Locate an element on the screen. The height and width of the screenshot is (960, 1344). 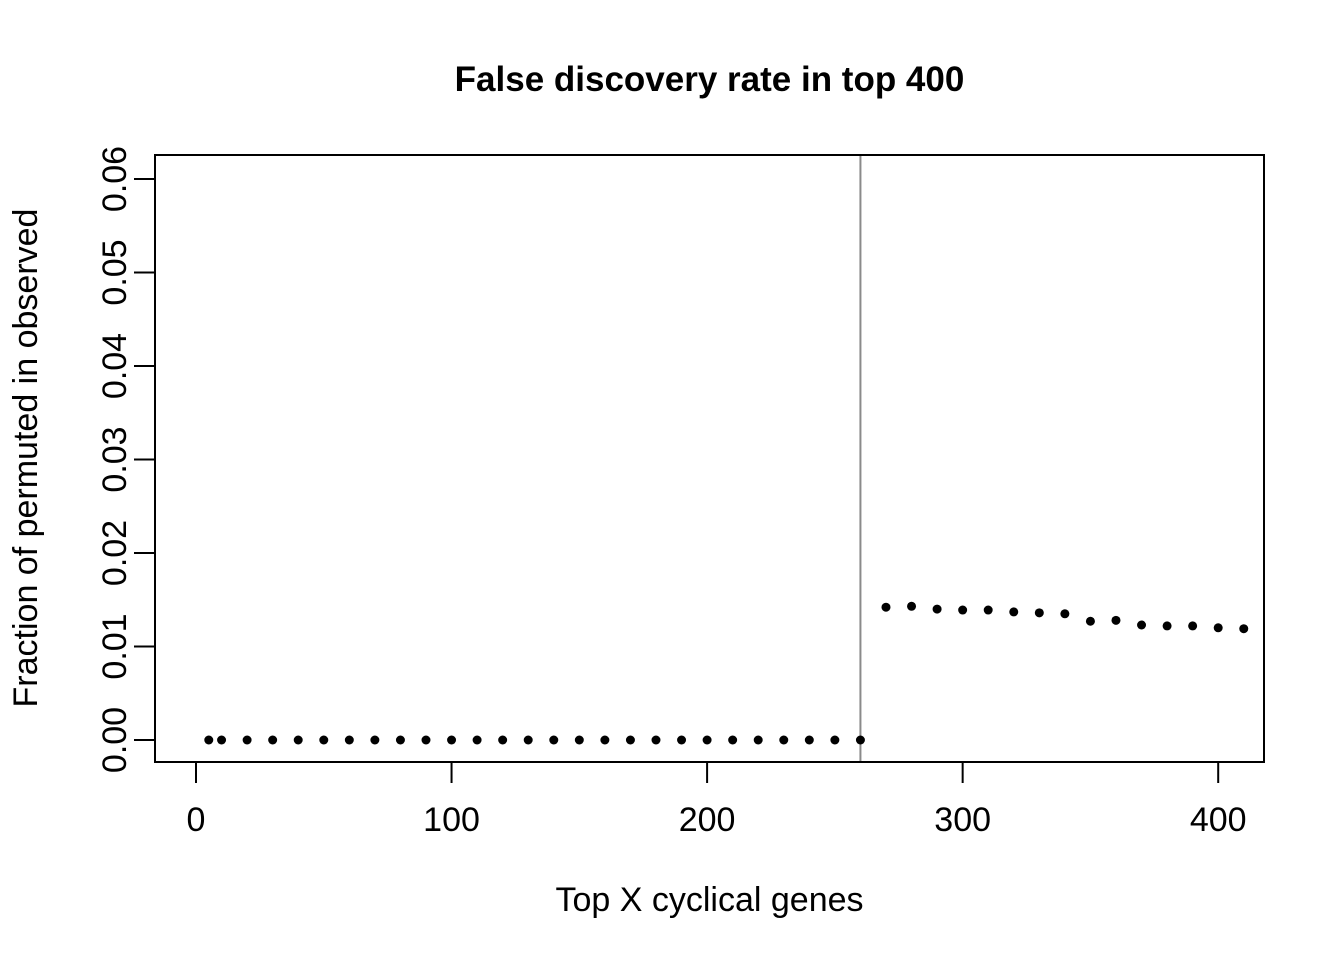
y-tick-label: 0.01 is located at coordinates (115, 646).